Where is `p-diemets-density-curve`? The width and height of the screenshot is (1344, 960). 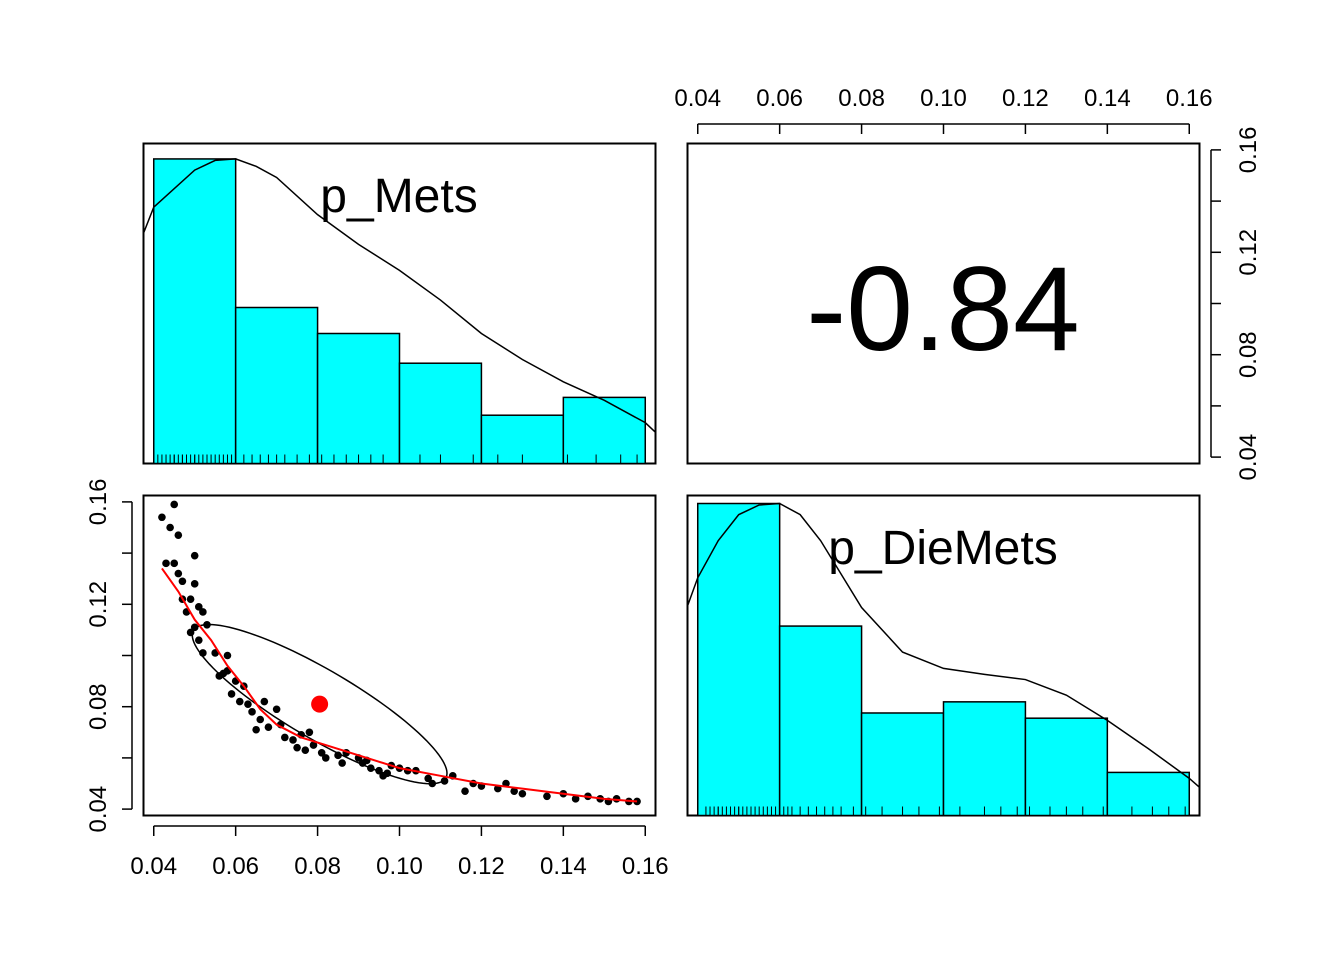
p-diemets-density-curve is located at coordinates (943, 645).